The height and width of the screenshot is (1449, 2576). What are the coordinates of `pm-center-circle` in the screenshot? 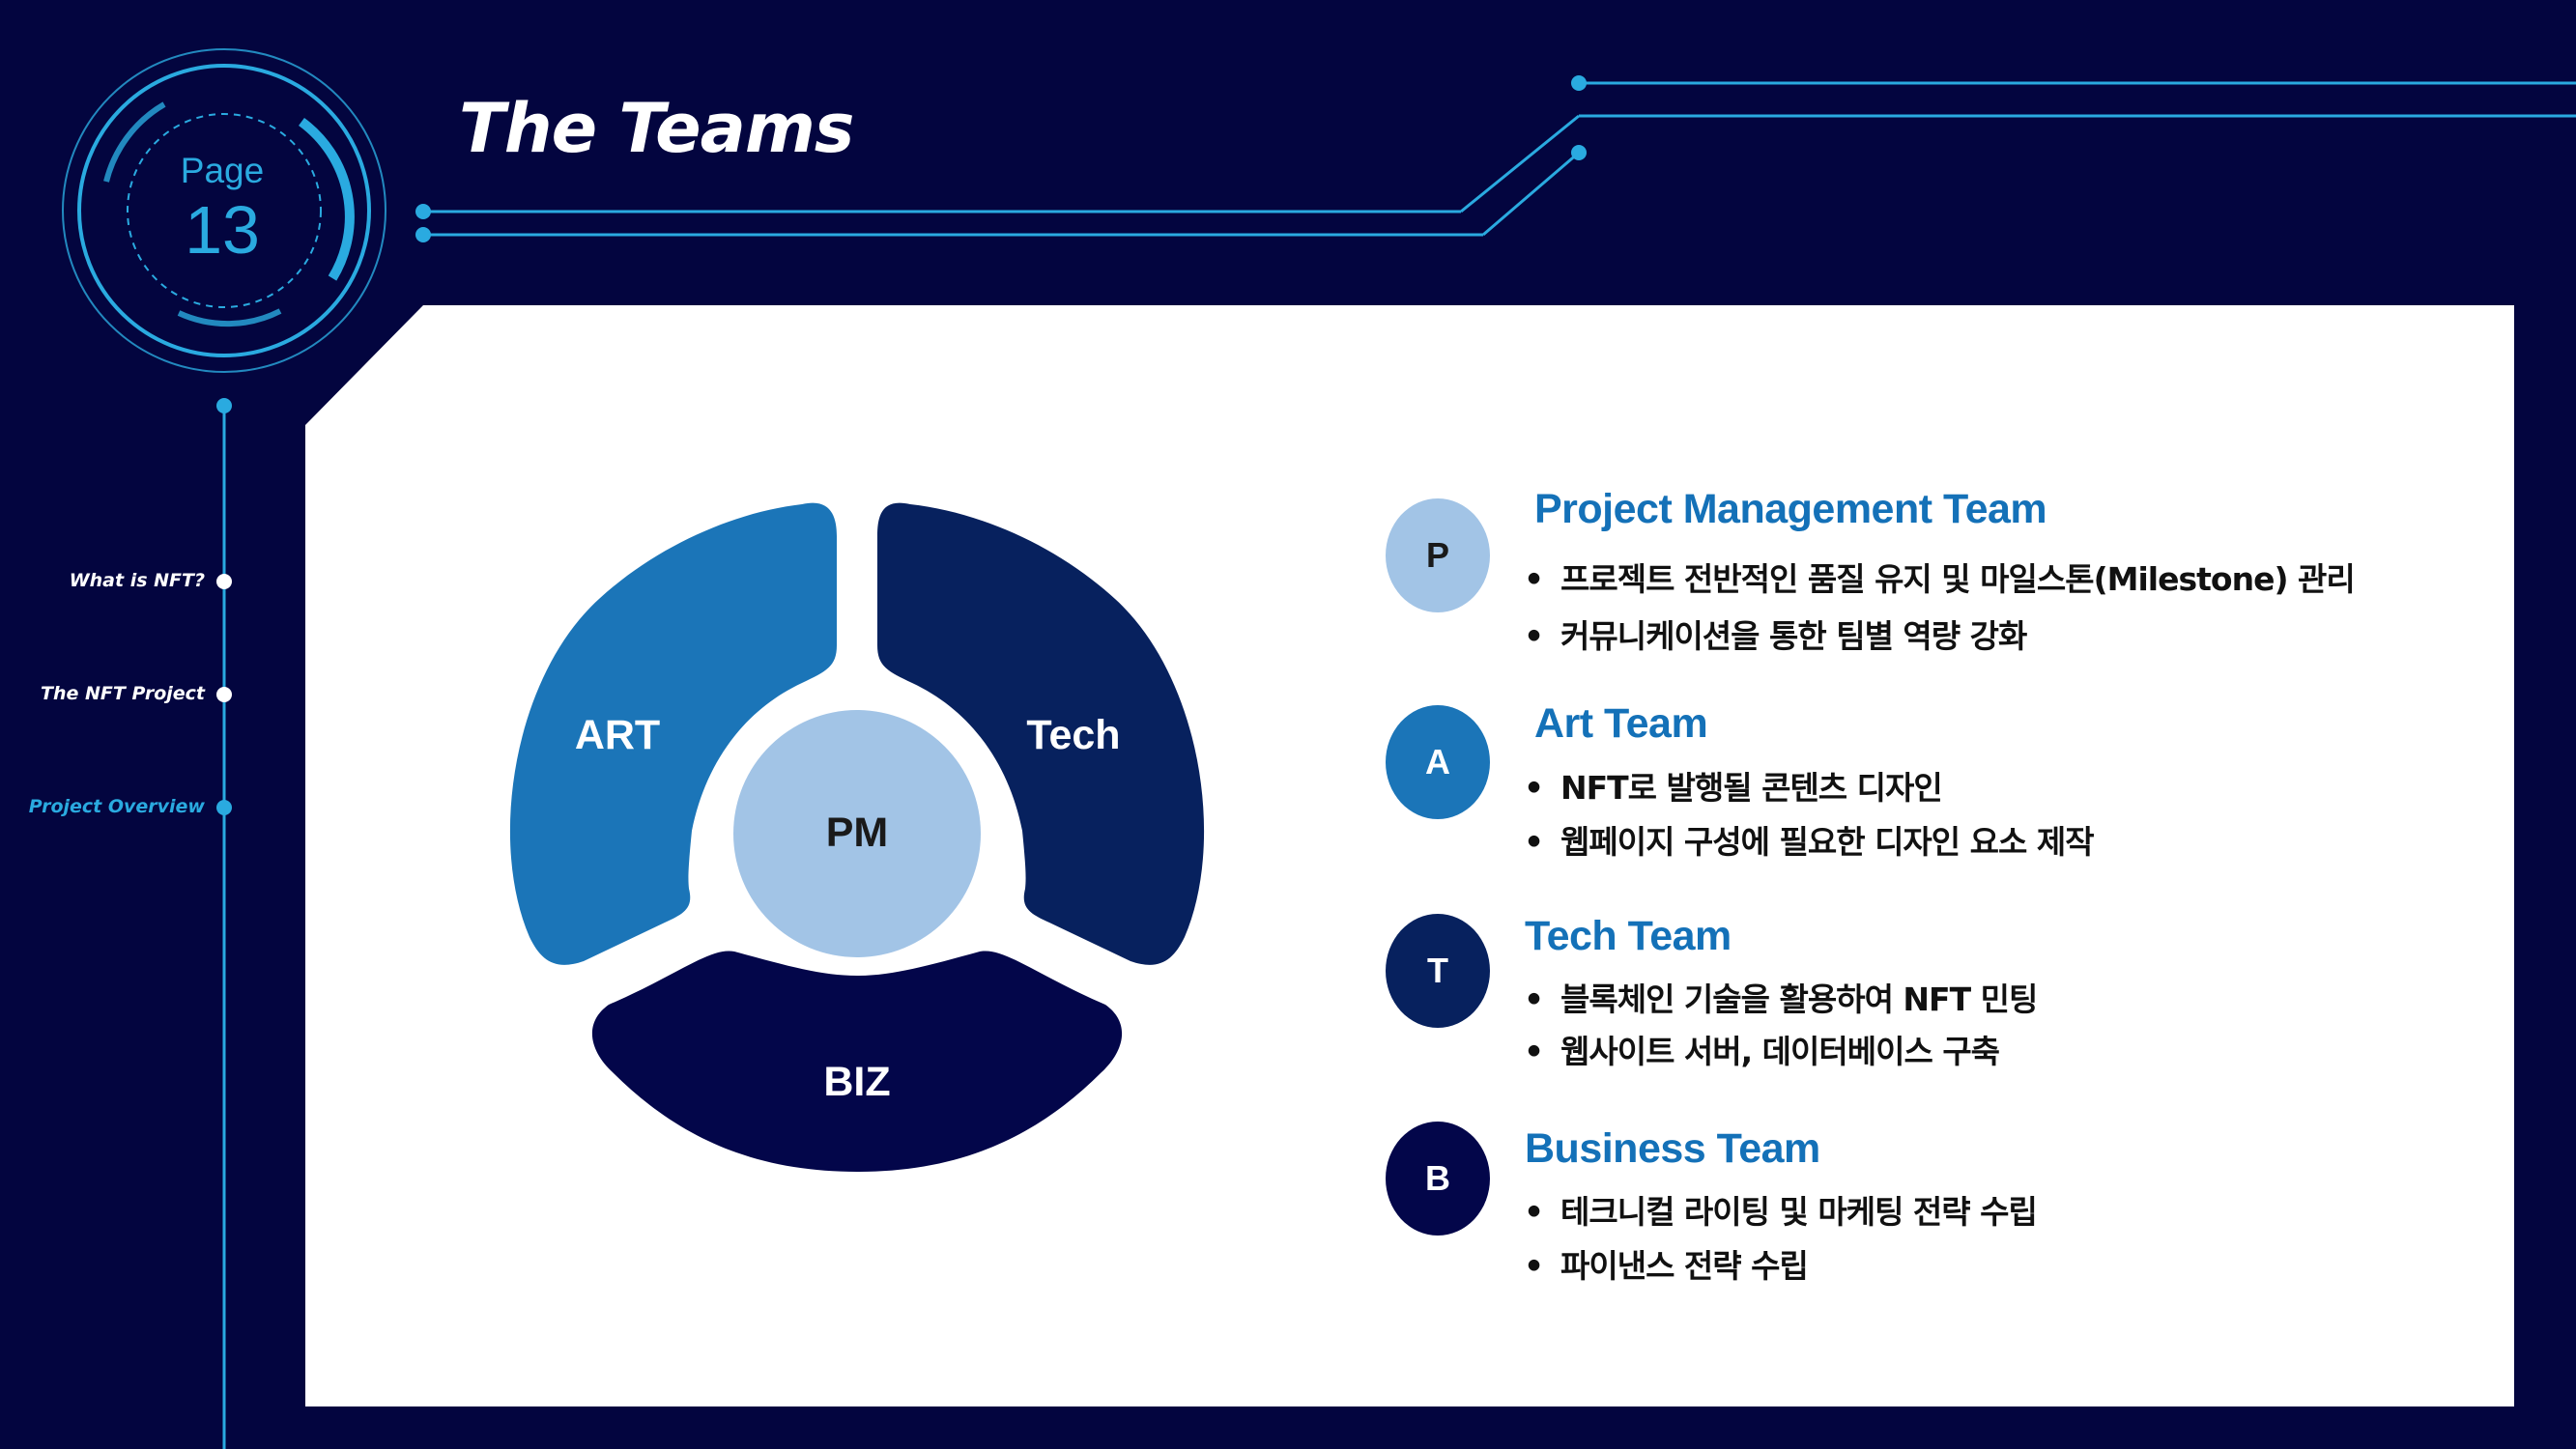 It's located at (857, 833).